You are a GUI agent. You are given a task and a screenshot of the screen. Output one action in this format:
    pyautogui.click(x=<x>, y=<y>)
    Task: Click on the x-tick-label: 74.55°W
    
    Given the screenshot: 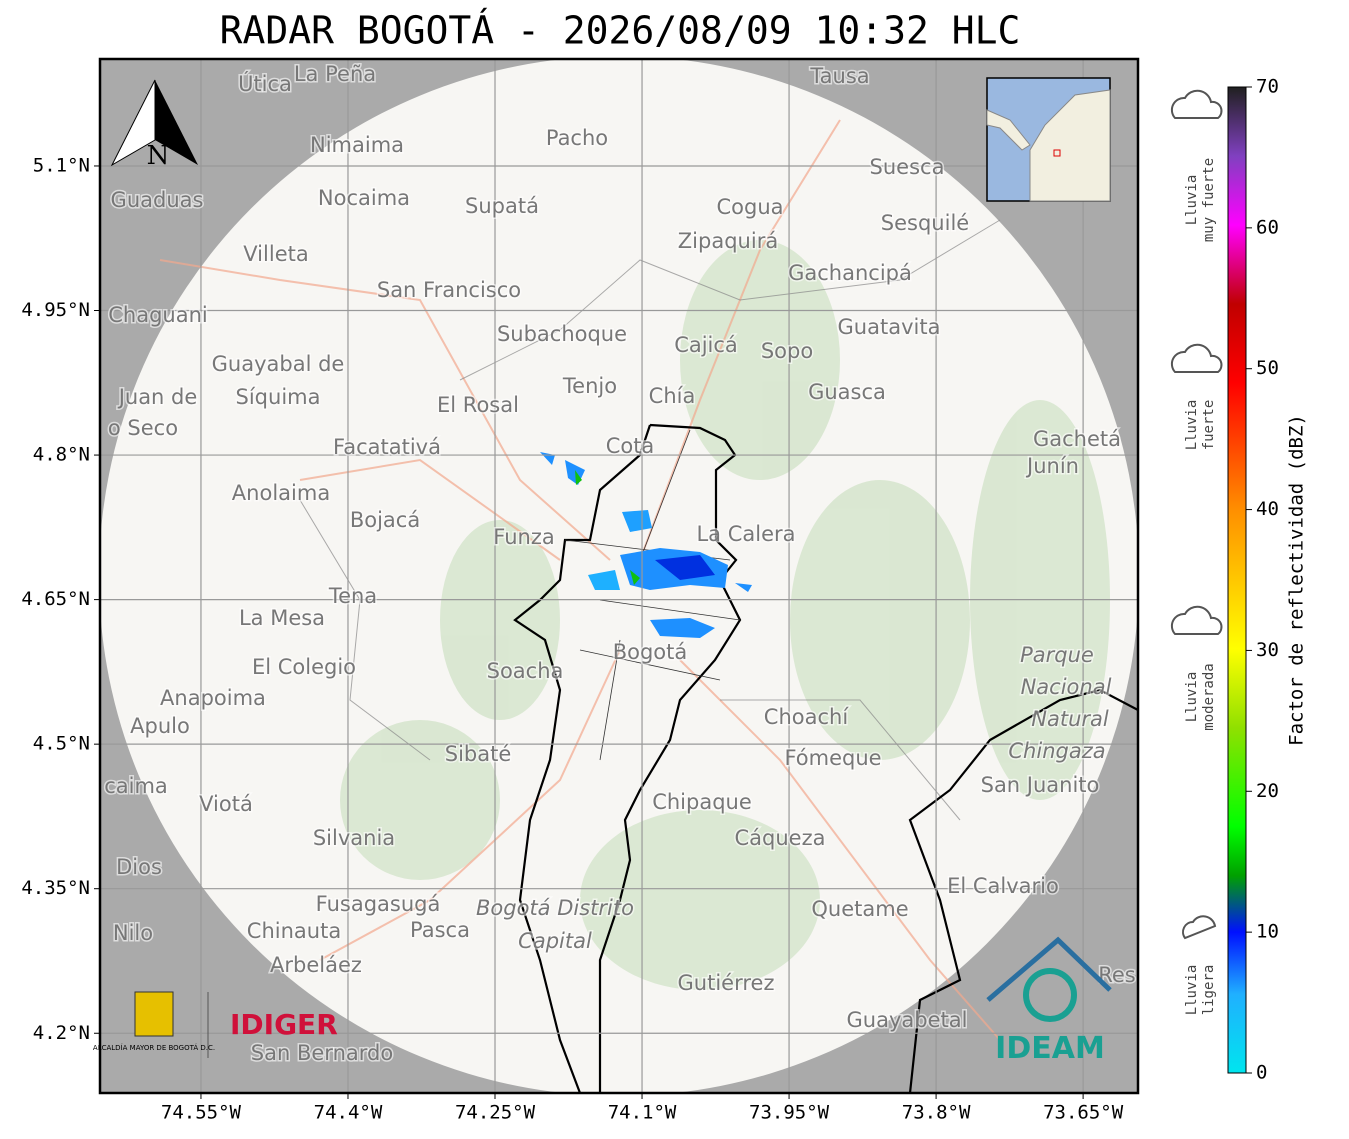 What is the action you would take?
    pyautogui.click(x=201, y=1113)
    